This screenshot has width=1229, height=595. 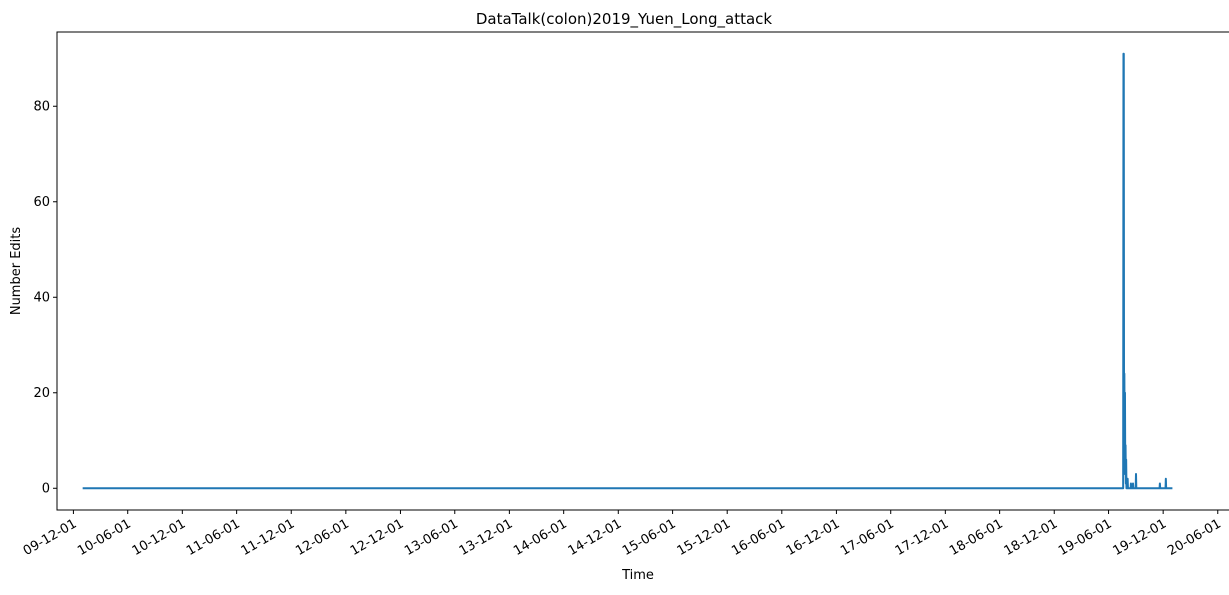 I want to click on x-tick-label: 09-12-01, so click(x=50, y=537).